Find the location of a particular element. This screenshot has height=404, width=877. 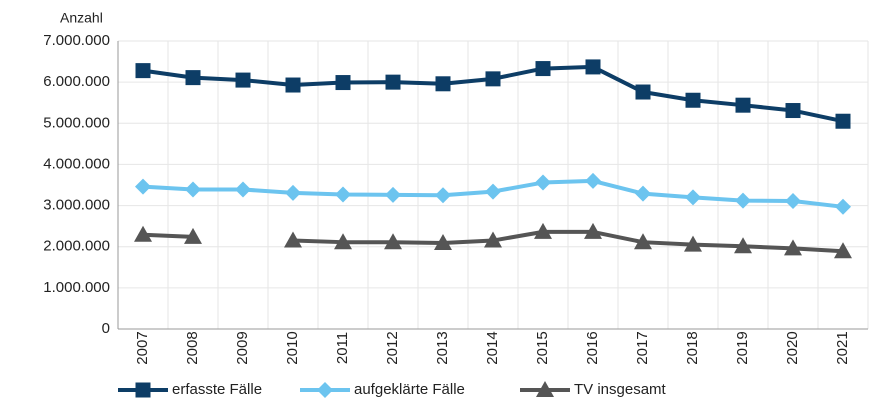

y-tick-label: 6.000.000 is located at coordinates (76, 81).